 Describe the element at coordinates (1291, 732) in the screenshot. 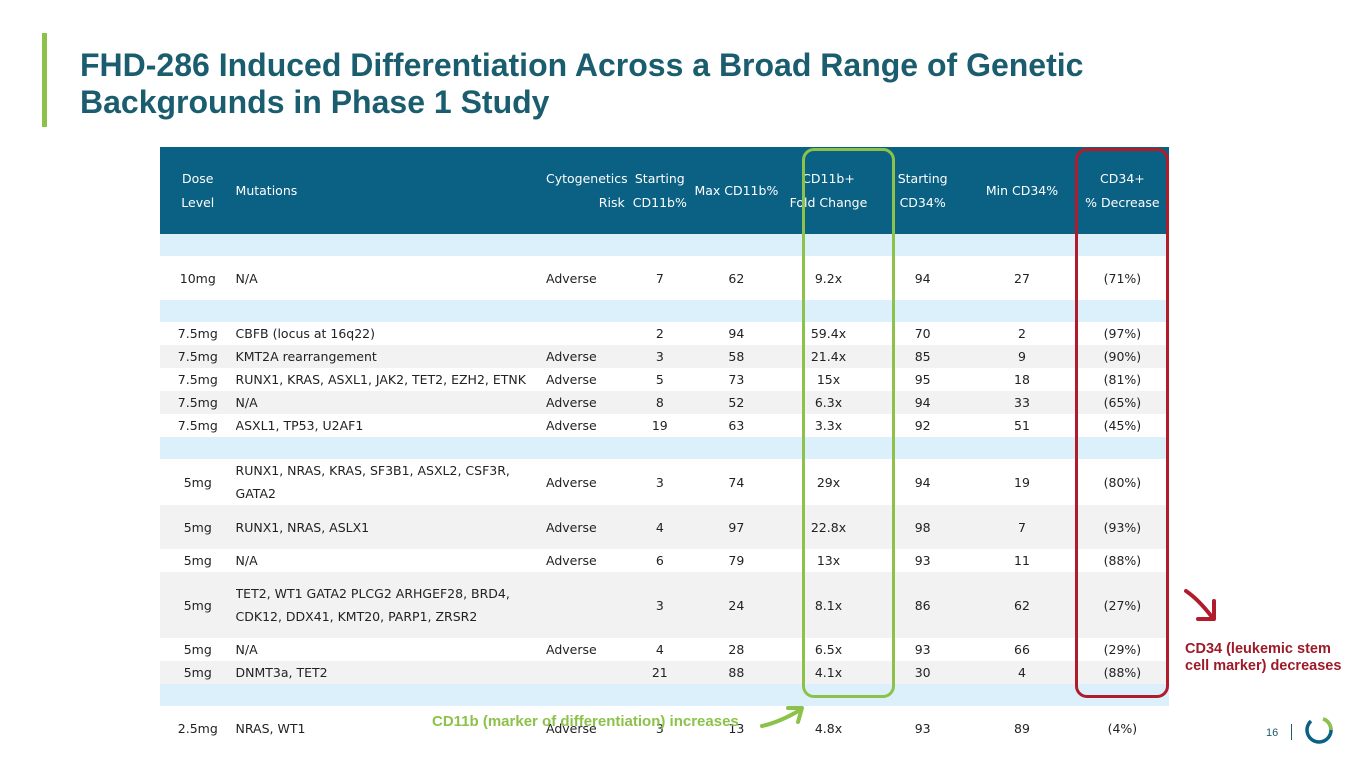

I see `footer-divider` at that location.